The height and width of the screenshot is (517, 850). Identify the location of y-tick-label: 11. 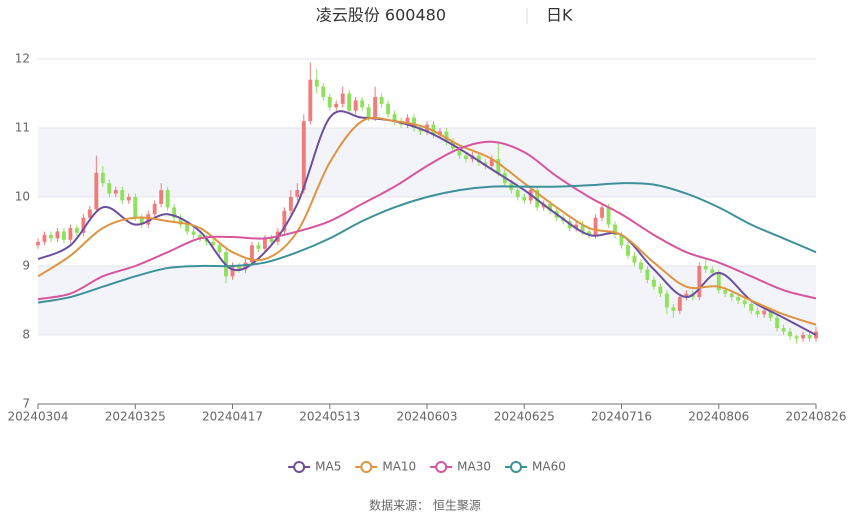
(22, 128).